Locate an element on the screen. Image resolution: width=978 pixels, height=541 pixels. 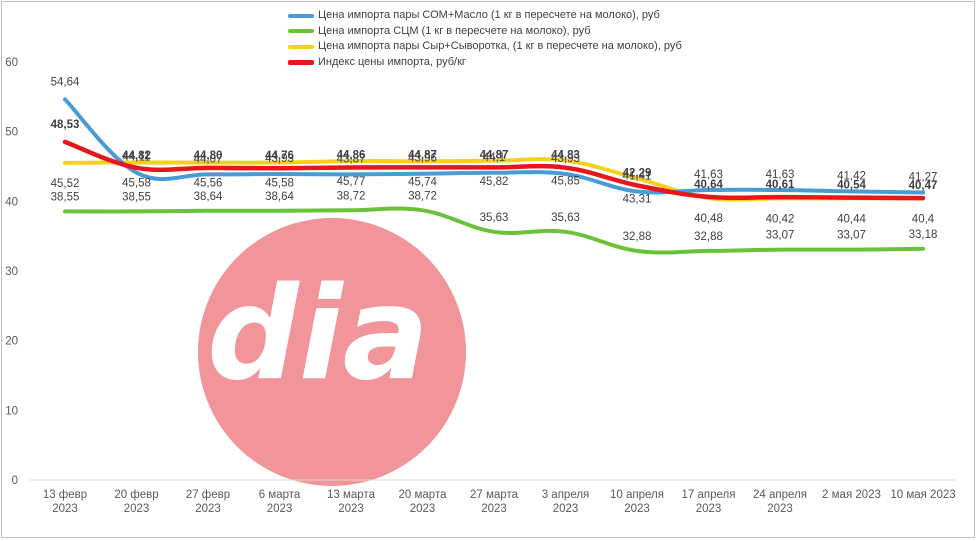
data-label: 43,87 is located at coordinates (351, 159).